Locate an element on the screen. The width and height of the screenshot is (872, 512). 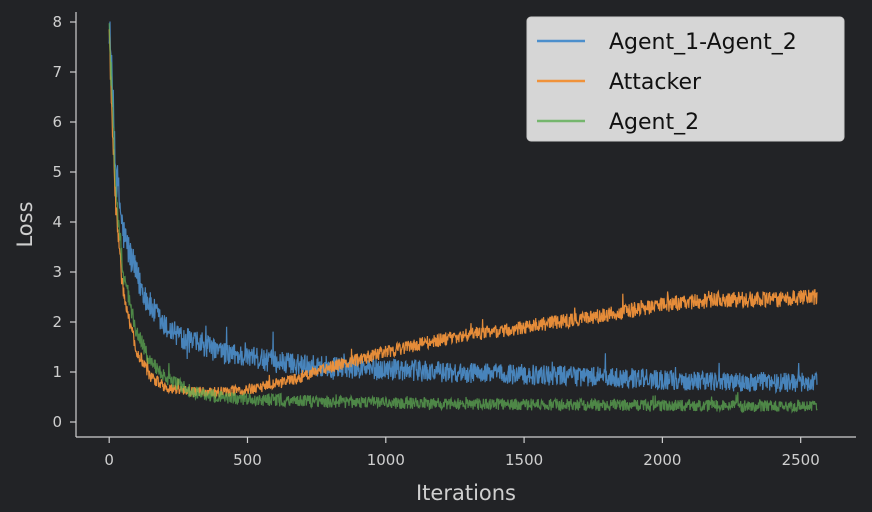
legend-entry-label: Agent_1-Agent_2 is located at coordinates (703, 42).